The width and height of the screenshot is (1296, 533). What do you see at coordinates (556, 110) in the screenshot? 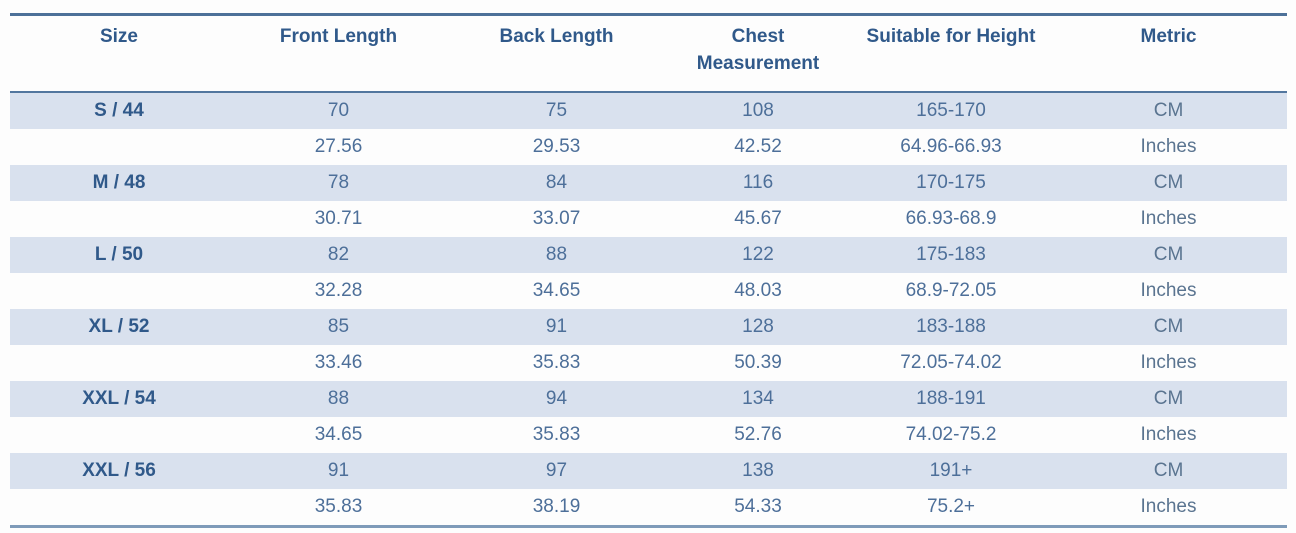
I see `value-cell: 75` at bounding box center [556, 110].